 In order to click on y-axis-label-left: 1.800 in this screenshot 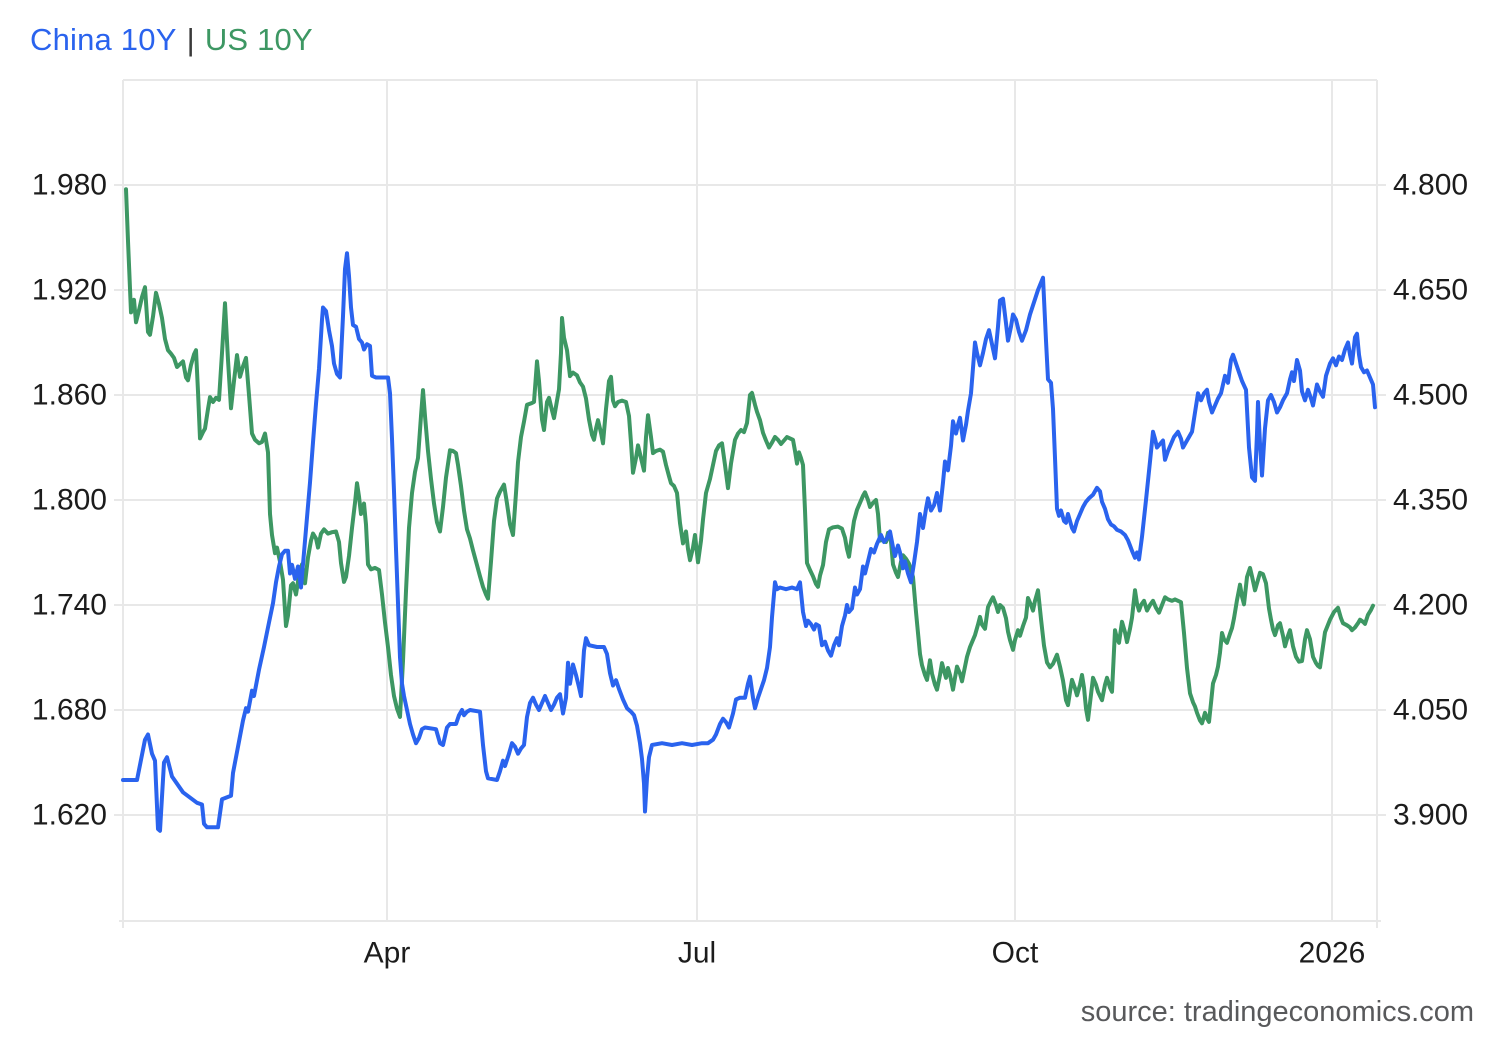, I will do `click(69, 500)`.